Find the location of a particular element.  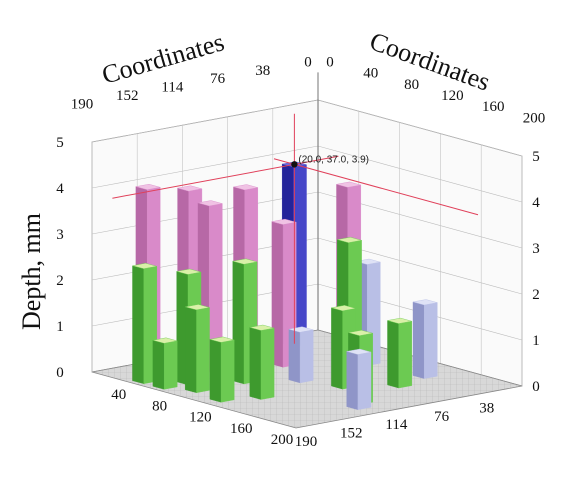

floor-x-tick-label: 120 is located at coordinates (200, 418).